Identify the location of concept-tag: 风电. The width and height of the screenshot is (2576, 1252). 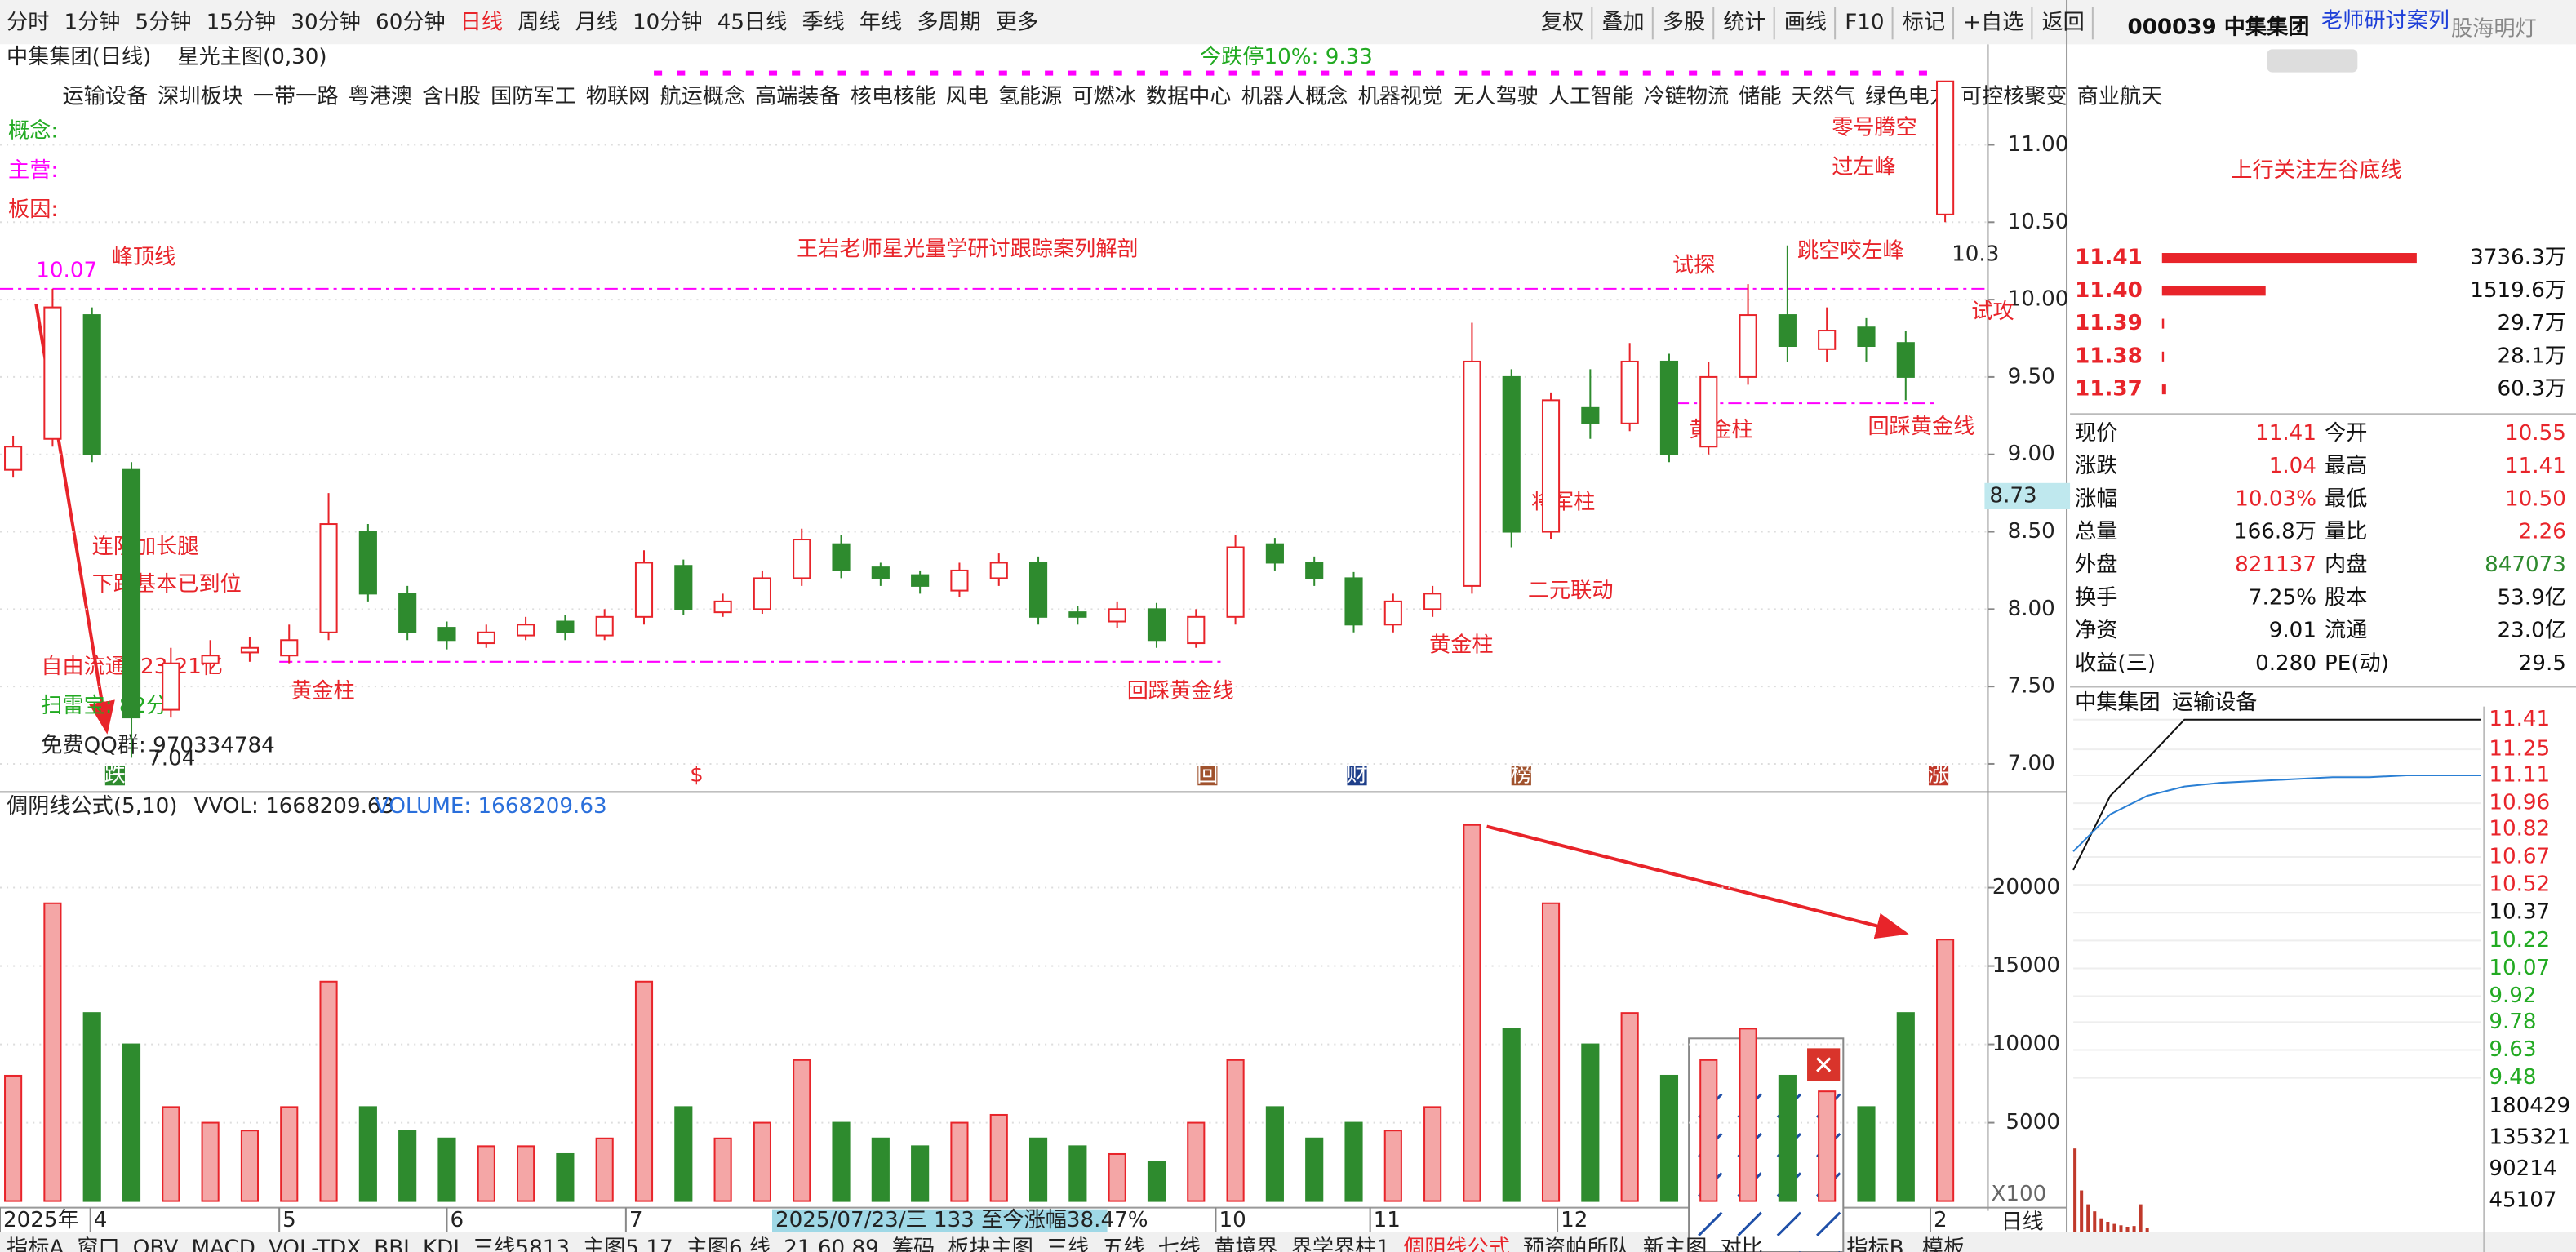
(966, 96).